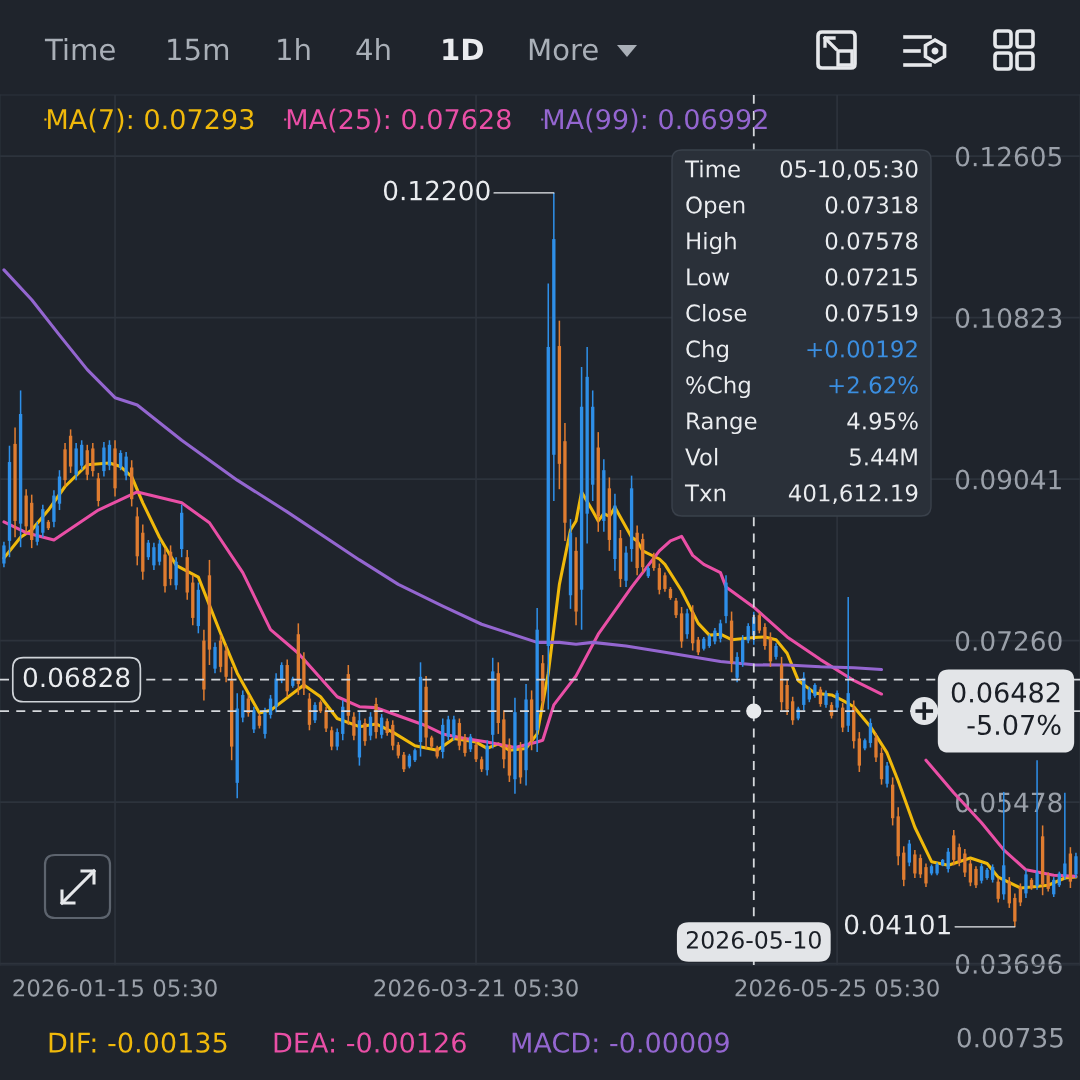 The width and height of the screenshot is (1080, 1080). What do you see at coordinates (294, 49) in the screenshot?
I see `text: 1h` at bounding box center [294, 49].